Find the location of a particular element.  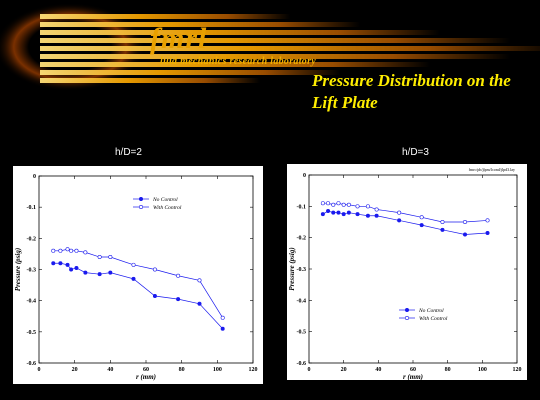

slide-title: Pressure Distribution on the Lift Plate is located at coordinates (411, 91).